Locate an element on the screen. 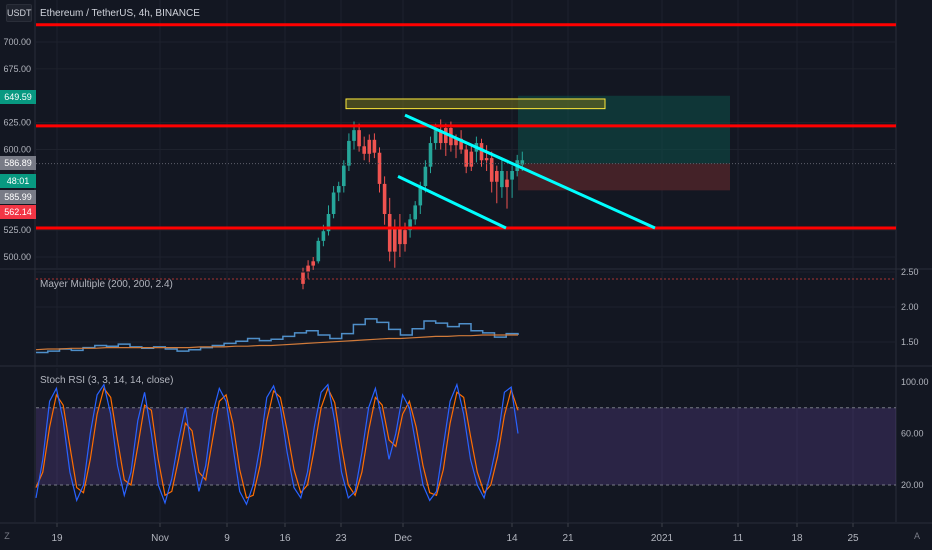  stoch-y-tick-label: 100.00 is located at coordinates (915, 382).